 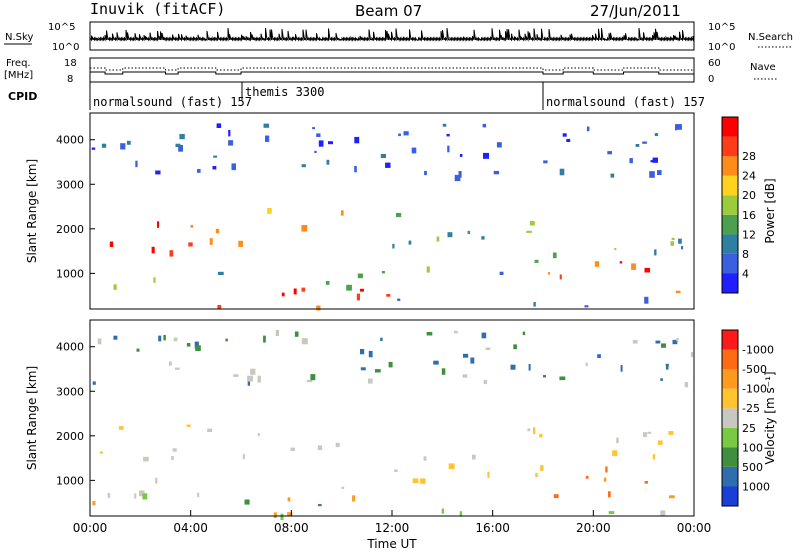 I want to click on x-tick-label-5: 20:00, so click(x=593, y=528).